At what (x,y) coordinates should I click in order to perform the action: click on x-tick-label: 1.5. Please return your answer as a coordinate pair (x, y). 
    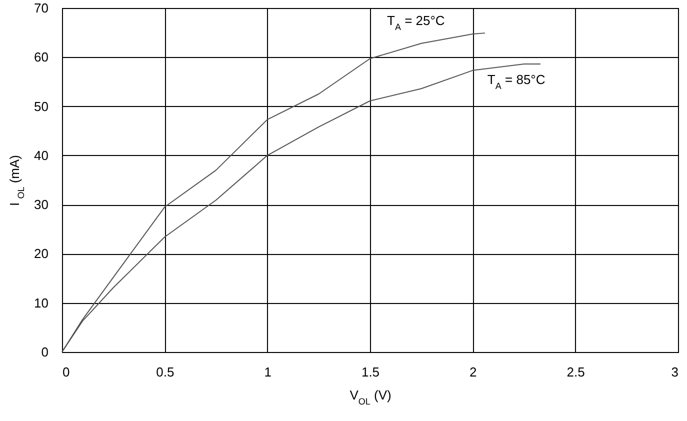
    Looking at the image, I should click on (370, 372).